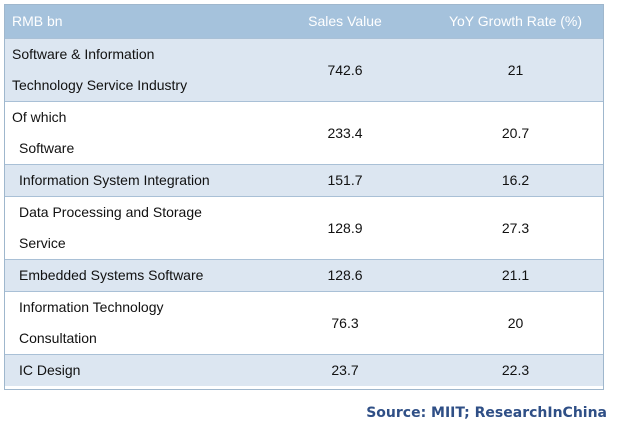  Describe the element at coordinates (37, 21) in the screenshot. I see `header-unit: RMB bn` at that location.